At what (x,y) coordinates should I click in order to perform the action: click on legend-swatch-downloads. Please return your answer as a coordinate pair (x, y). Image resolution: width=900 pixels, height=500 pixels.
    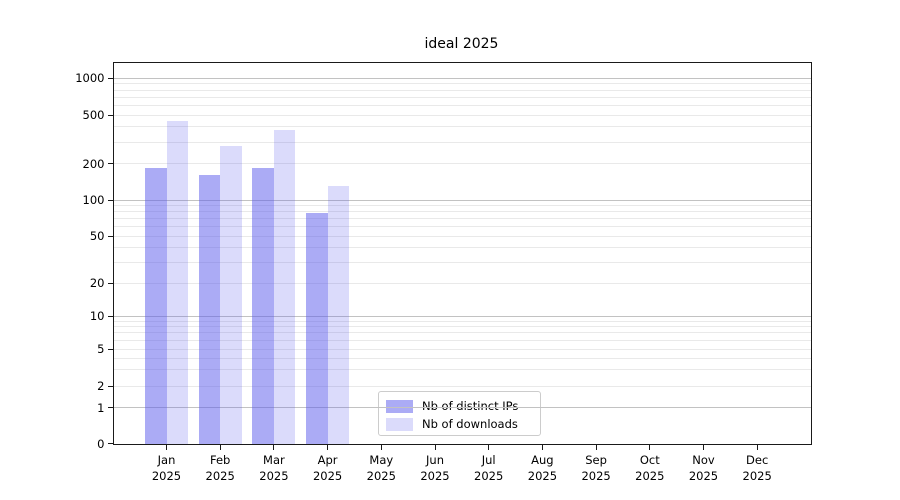
    Looking at the image, I should click on (399, 424).